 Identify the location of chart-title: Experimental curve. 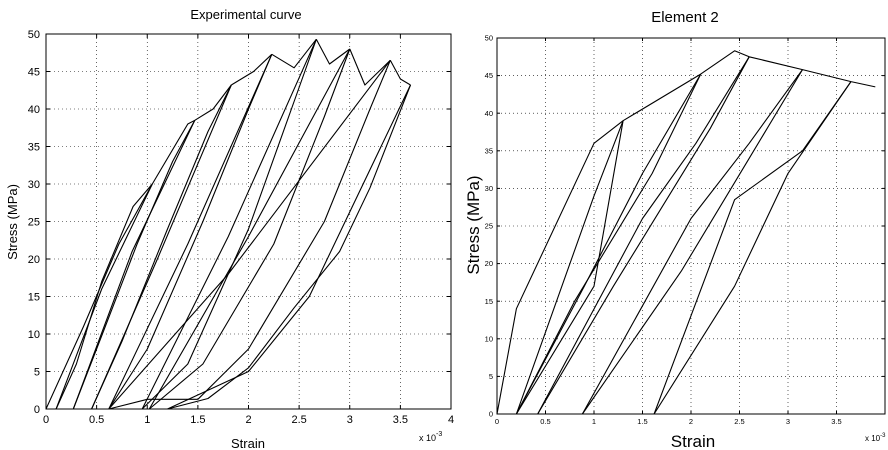
(245, 14).